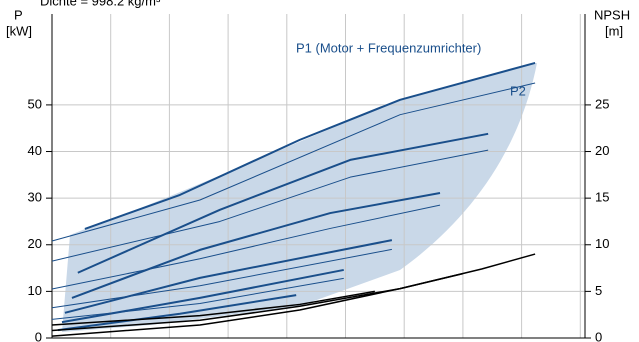  What do you see at coordinates (598, 335) in the screenshot?
I see `y2-tick-label: 0` at bounding box center [598, 335].